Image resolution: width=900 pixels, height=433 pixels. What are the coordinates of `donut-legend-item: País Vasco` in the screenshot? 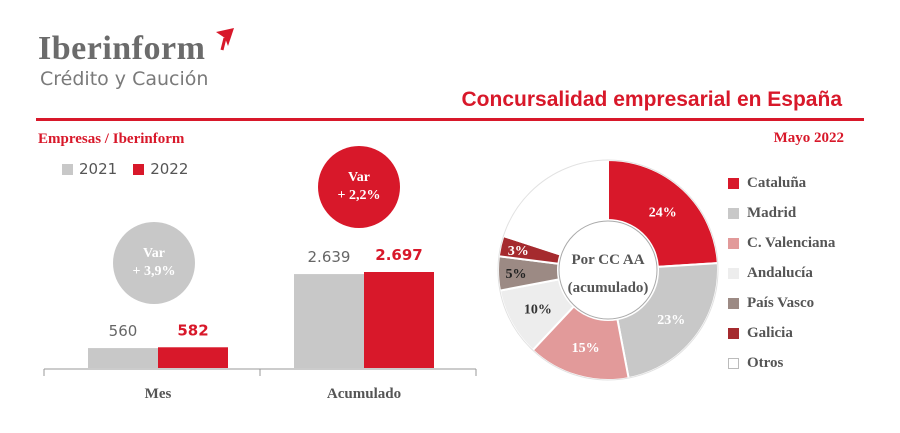 It's located at (781, 303).